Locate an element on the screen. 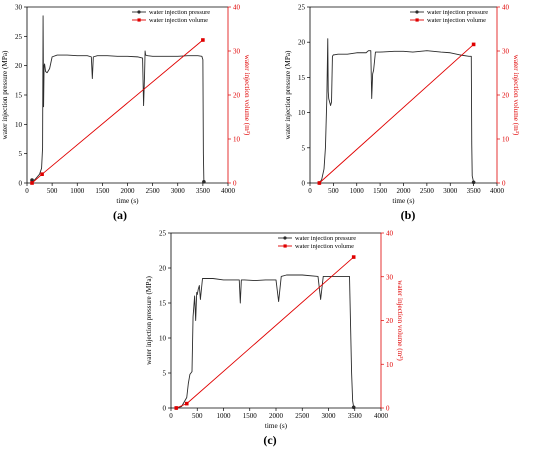  panel-label: (a) is located at coordinates (120, 215).